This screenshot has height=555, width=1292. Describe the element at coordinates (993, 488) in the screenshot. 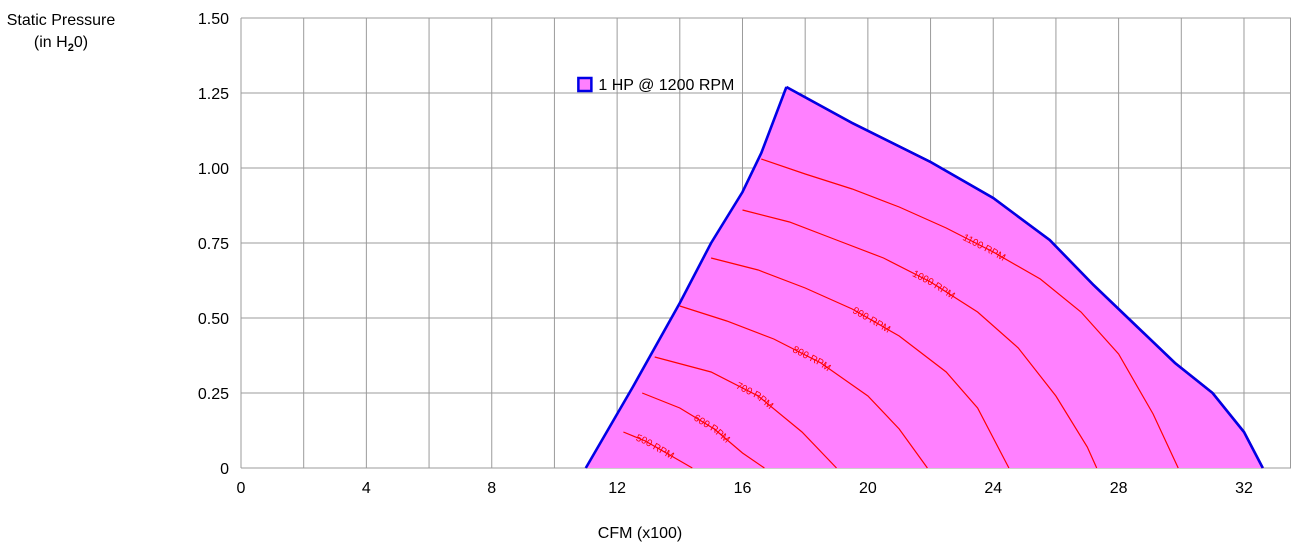

I see `x-tick-label: 24` at that location.